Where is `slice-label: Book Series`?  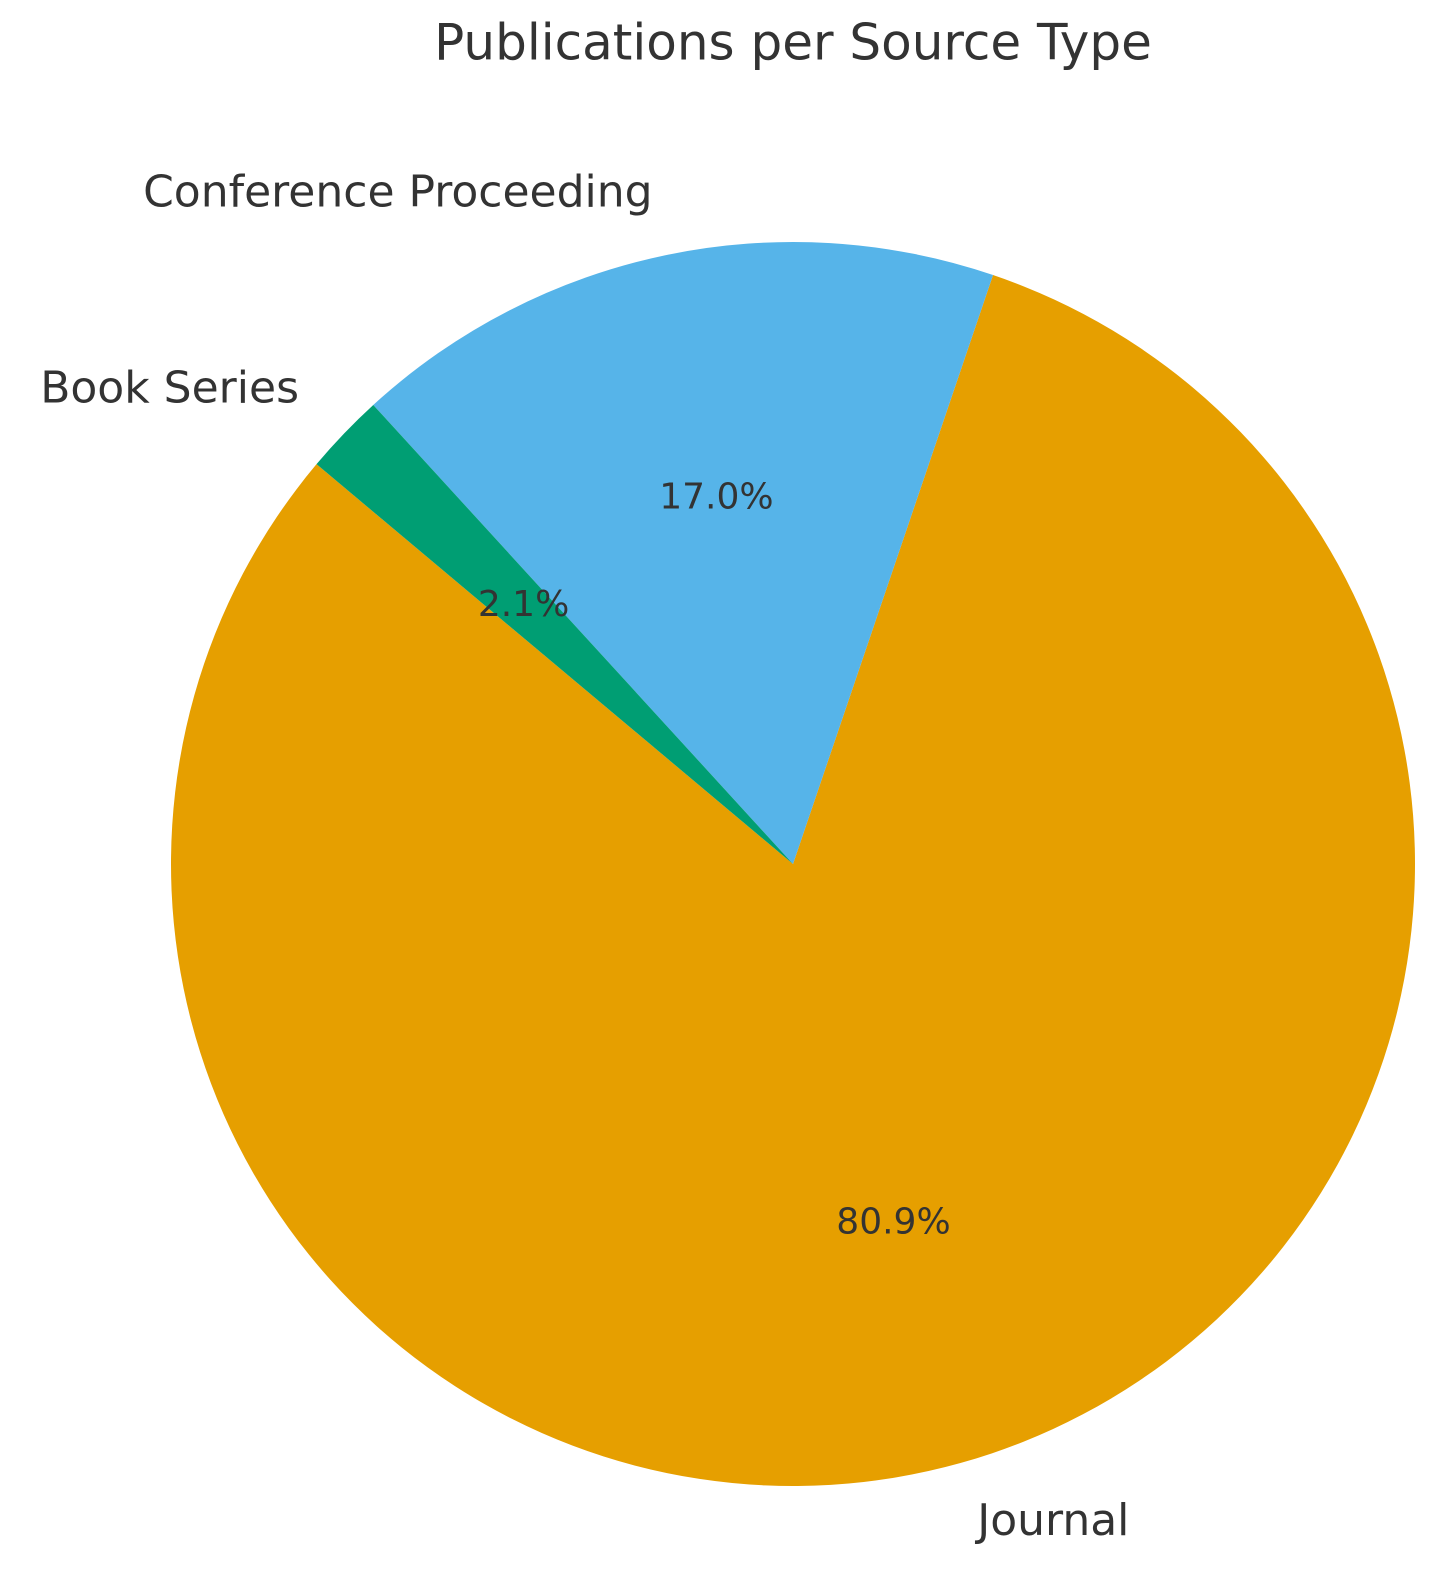
slice-label: Book Series is located at coordinates (169, 388).